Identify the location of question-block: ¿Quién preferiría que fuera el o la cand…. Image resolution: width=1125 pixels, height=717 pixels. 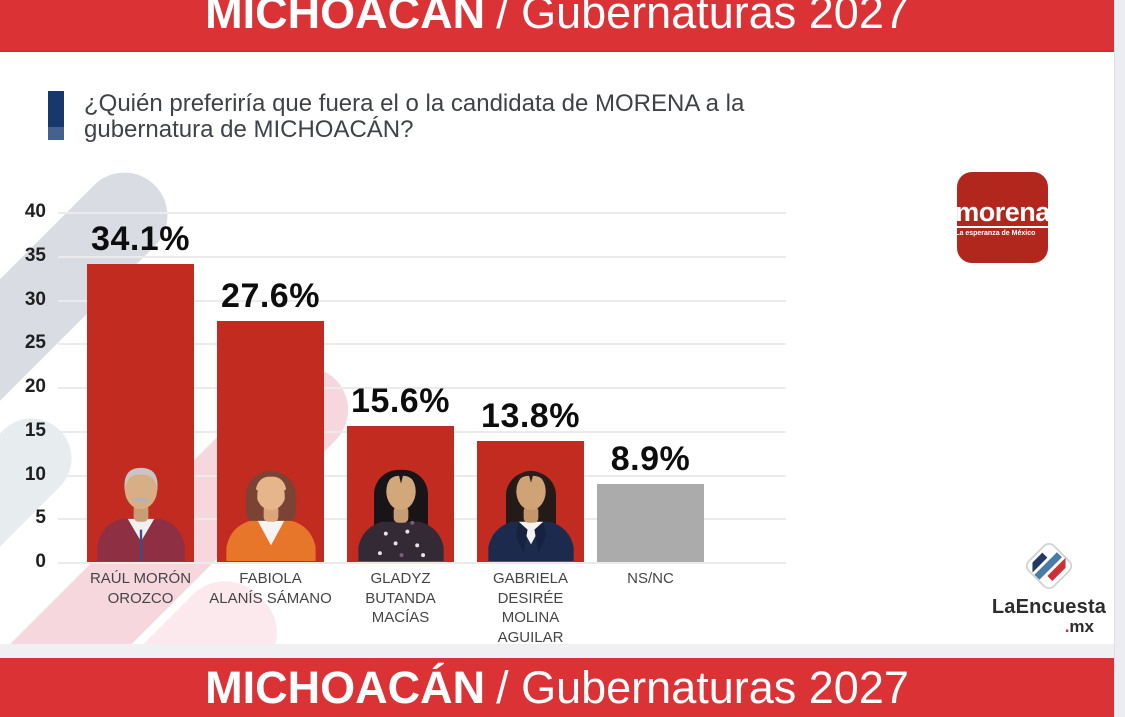
(396, 117).